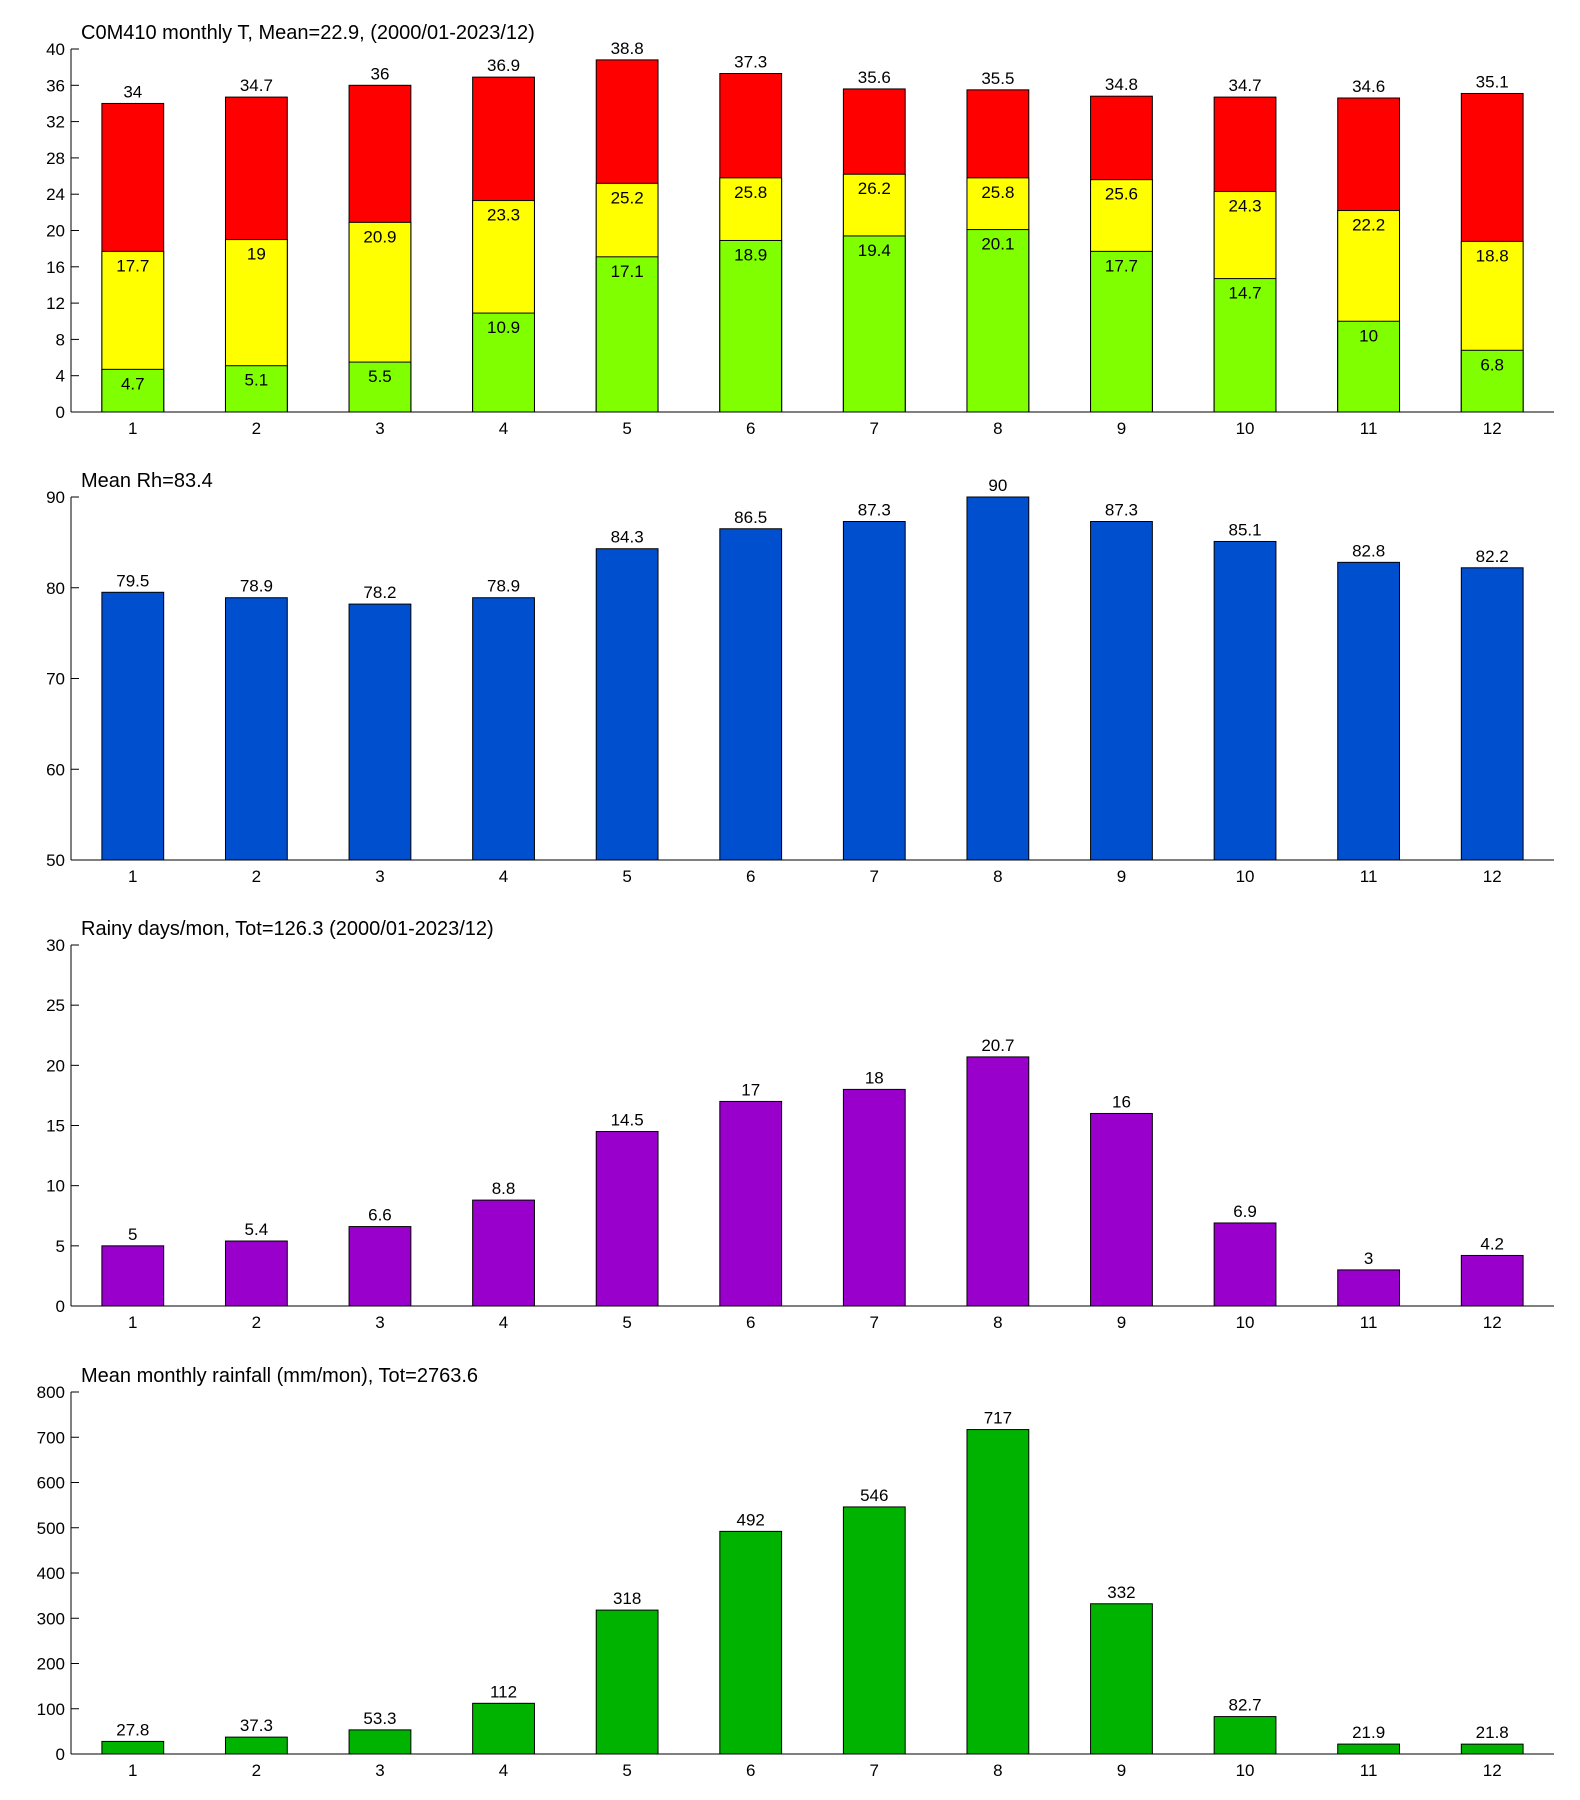  Describe the element at coordinates (379, 592) in the screenshot. I see `value-label: 78.2` at that location.